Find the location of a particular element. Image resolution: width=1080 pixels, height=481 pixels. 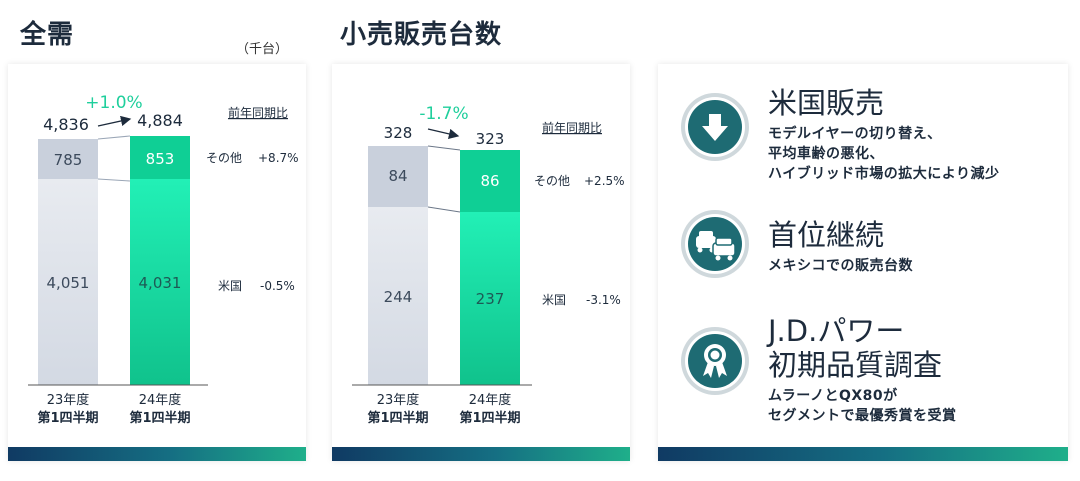

total-prev: 4,836 is located at coordinates (66, 124).